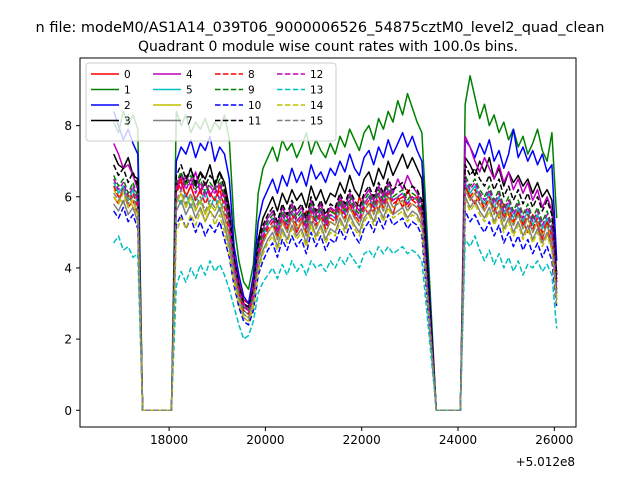 The height and width of the screenshot is (480, 640). Describe the element at coordinates (127, 122) in the screenshot. I see `legend-label-3: 3` at that location.